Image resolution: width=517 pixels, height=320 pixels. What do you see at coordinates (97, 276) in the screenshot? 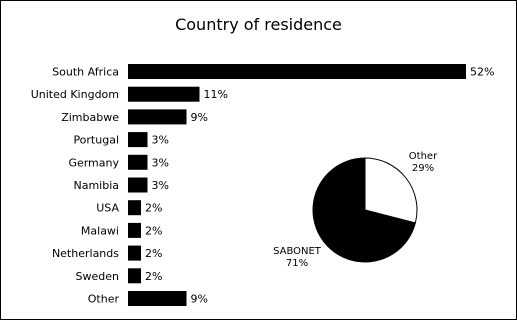
I see `category-label: Sweden` at bounding box center [97, 276].